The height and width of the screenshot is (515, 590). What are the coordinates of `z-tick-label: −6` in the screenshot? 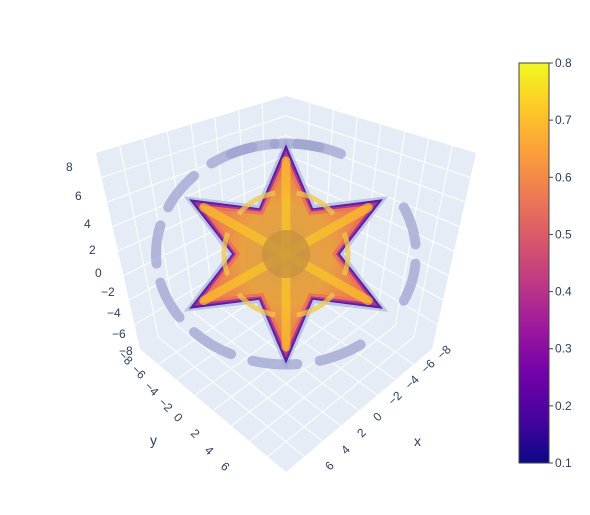 It's located at (119, 334).